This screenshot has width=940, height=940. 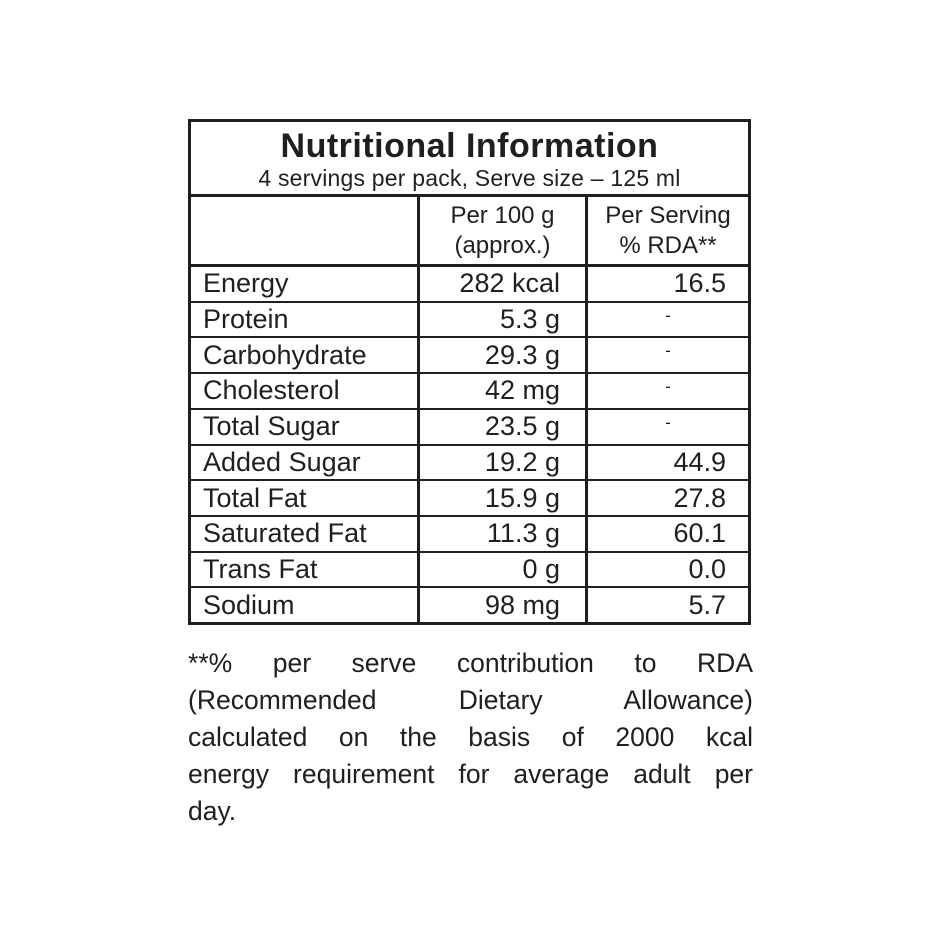 I want to click on nutrient-name: Added Sugar, so click(x=282, y=461).